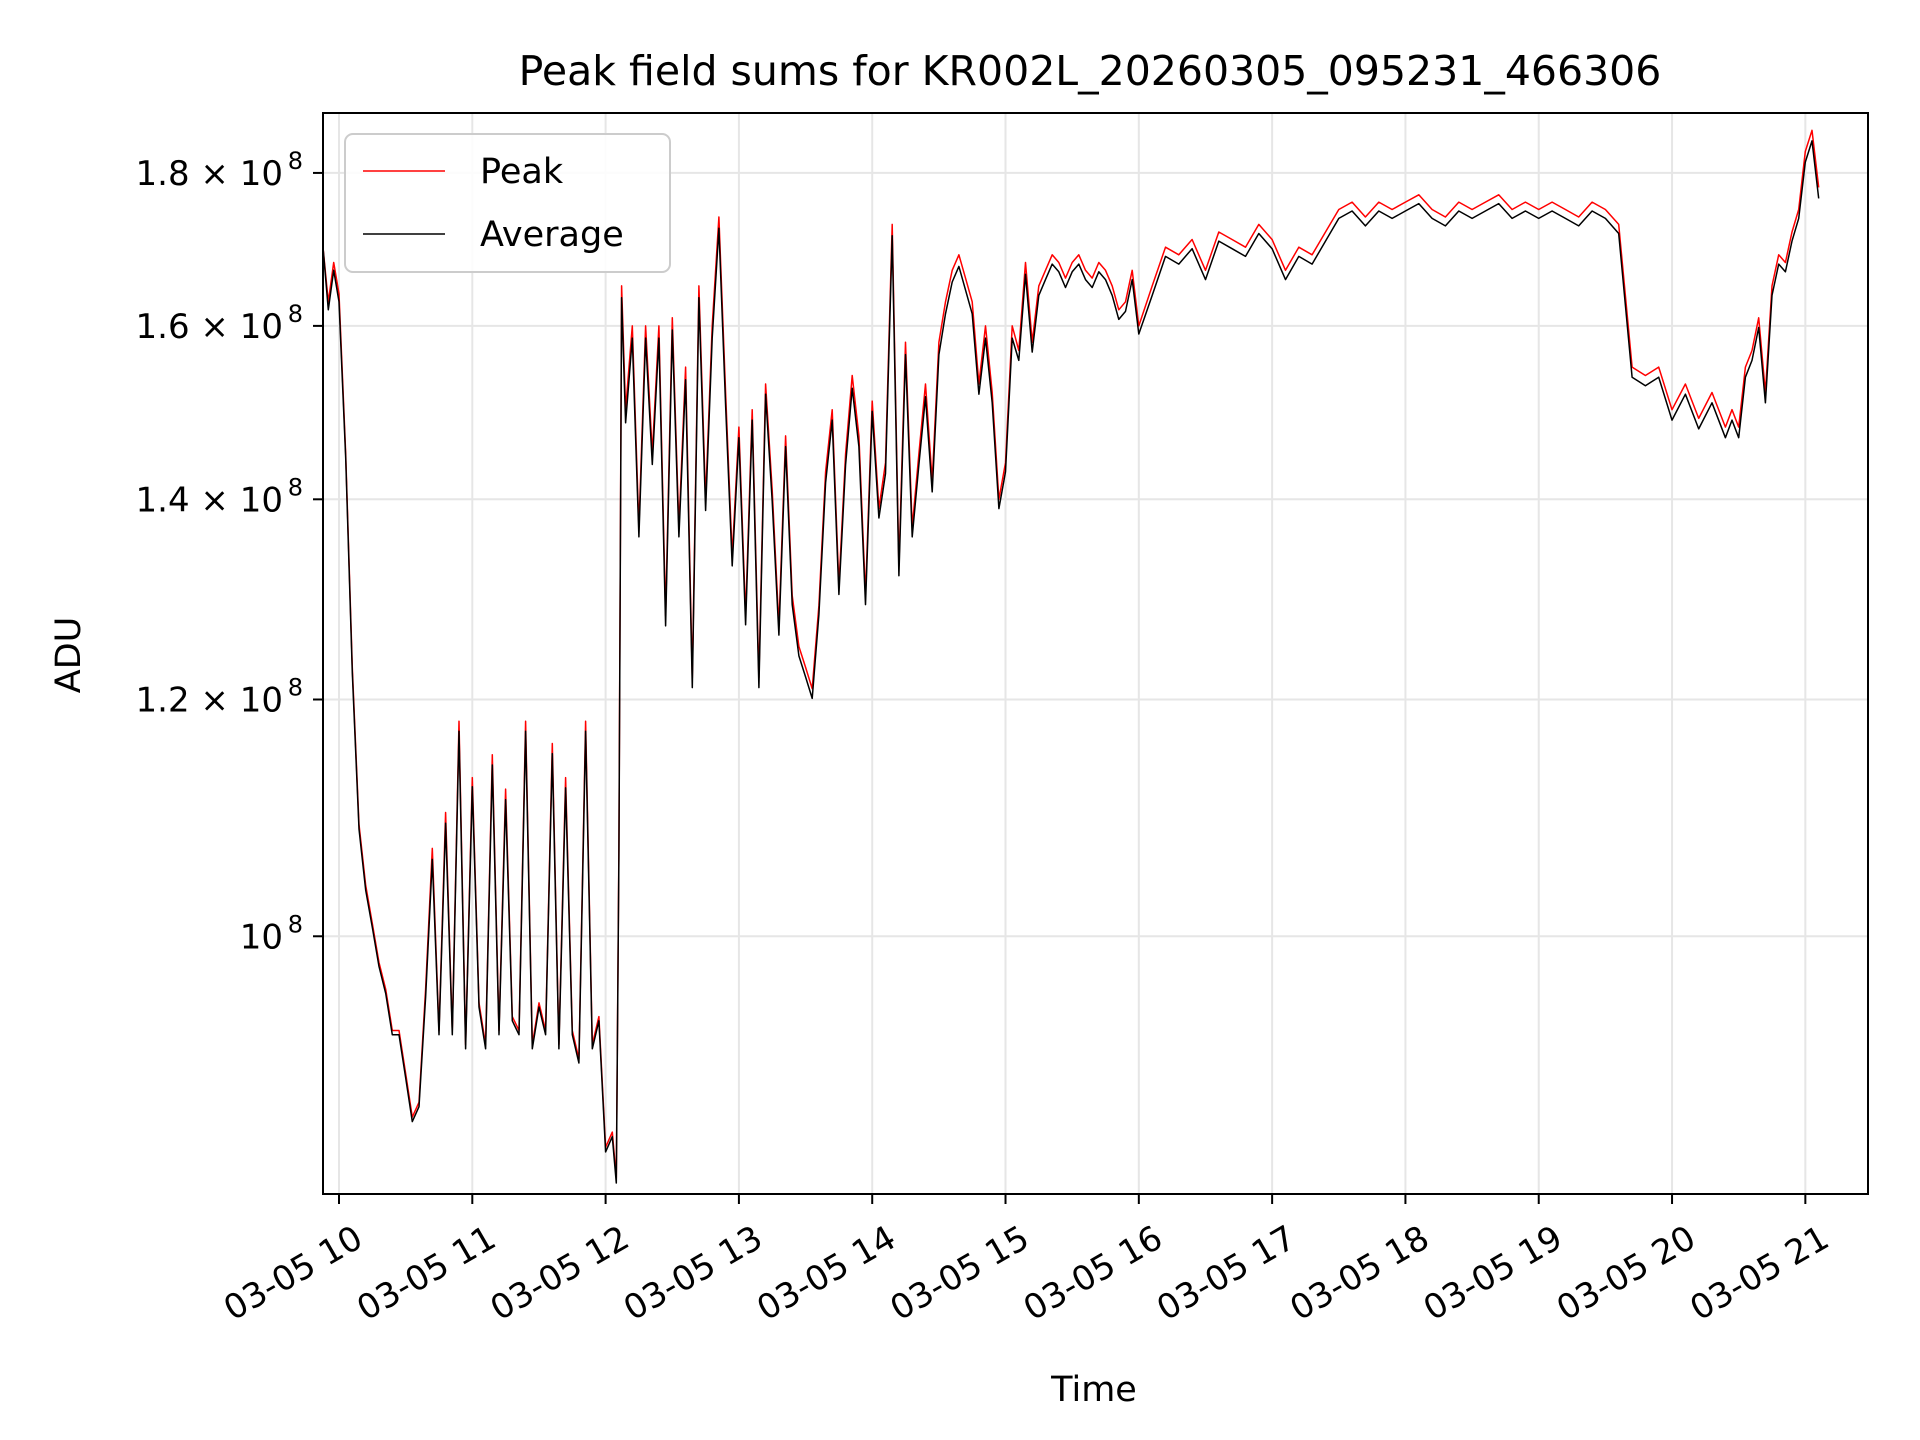 This screenshot has height=1440, width=1920. I want to click on legend: Peak Average, so click(507, 203).